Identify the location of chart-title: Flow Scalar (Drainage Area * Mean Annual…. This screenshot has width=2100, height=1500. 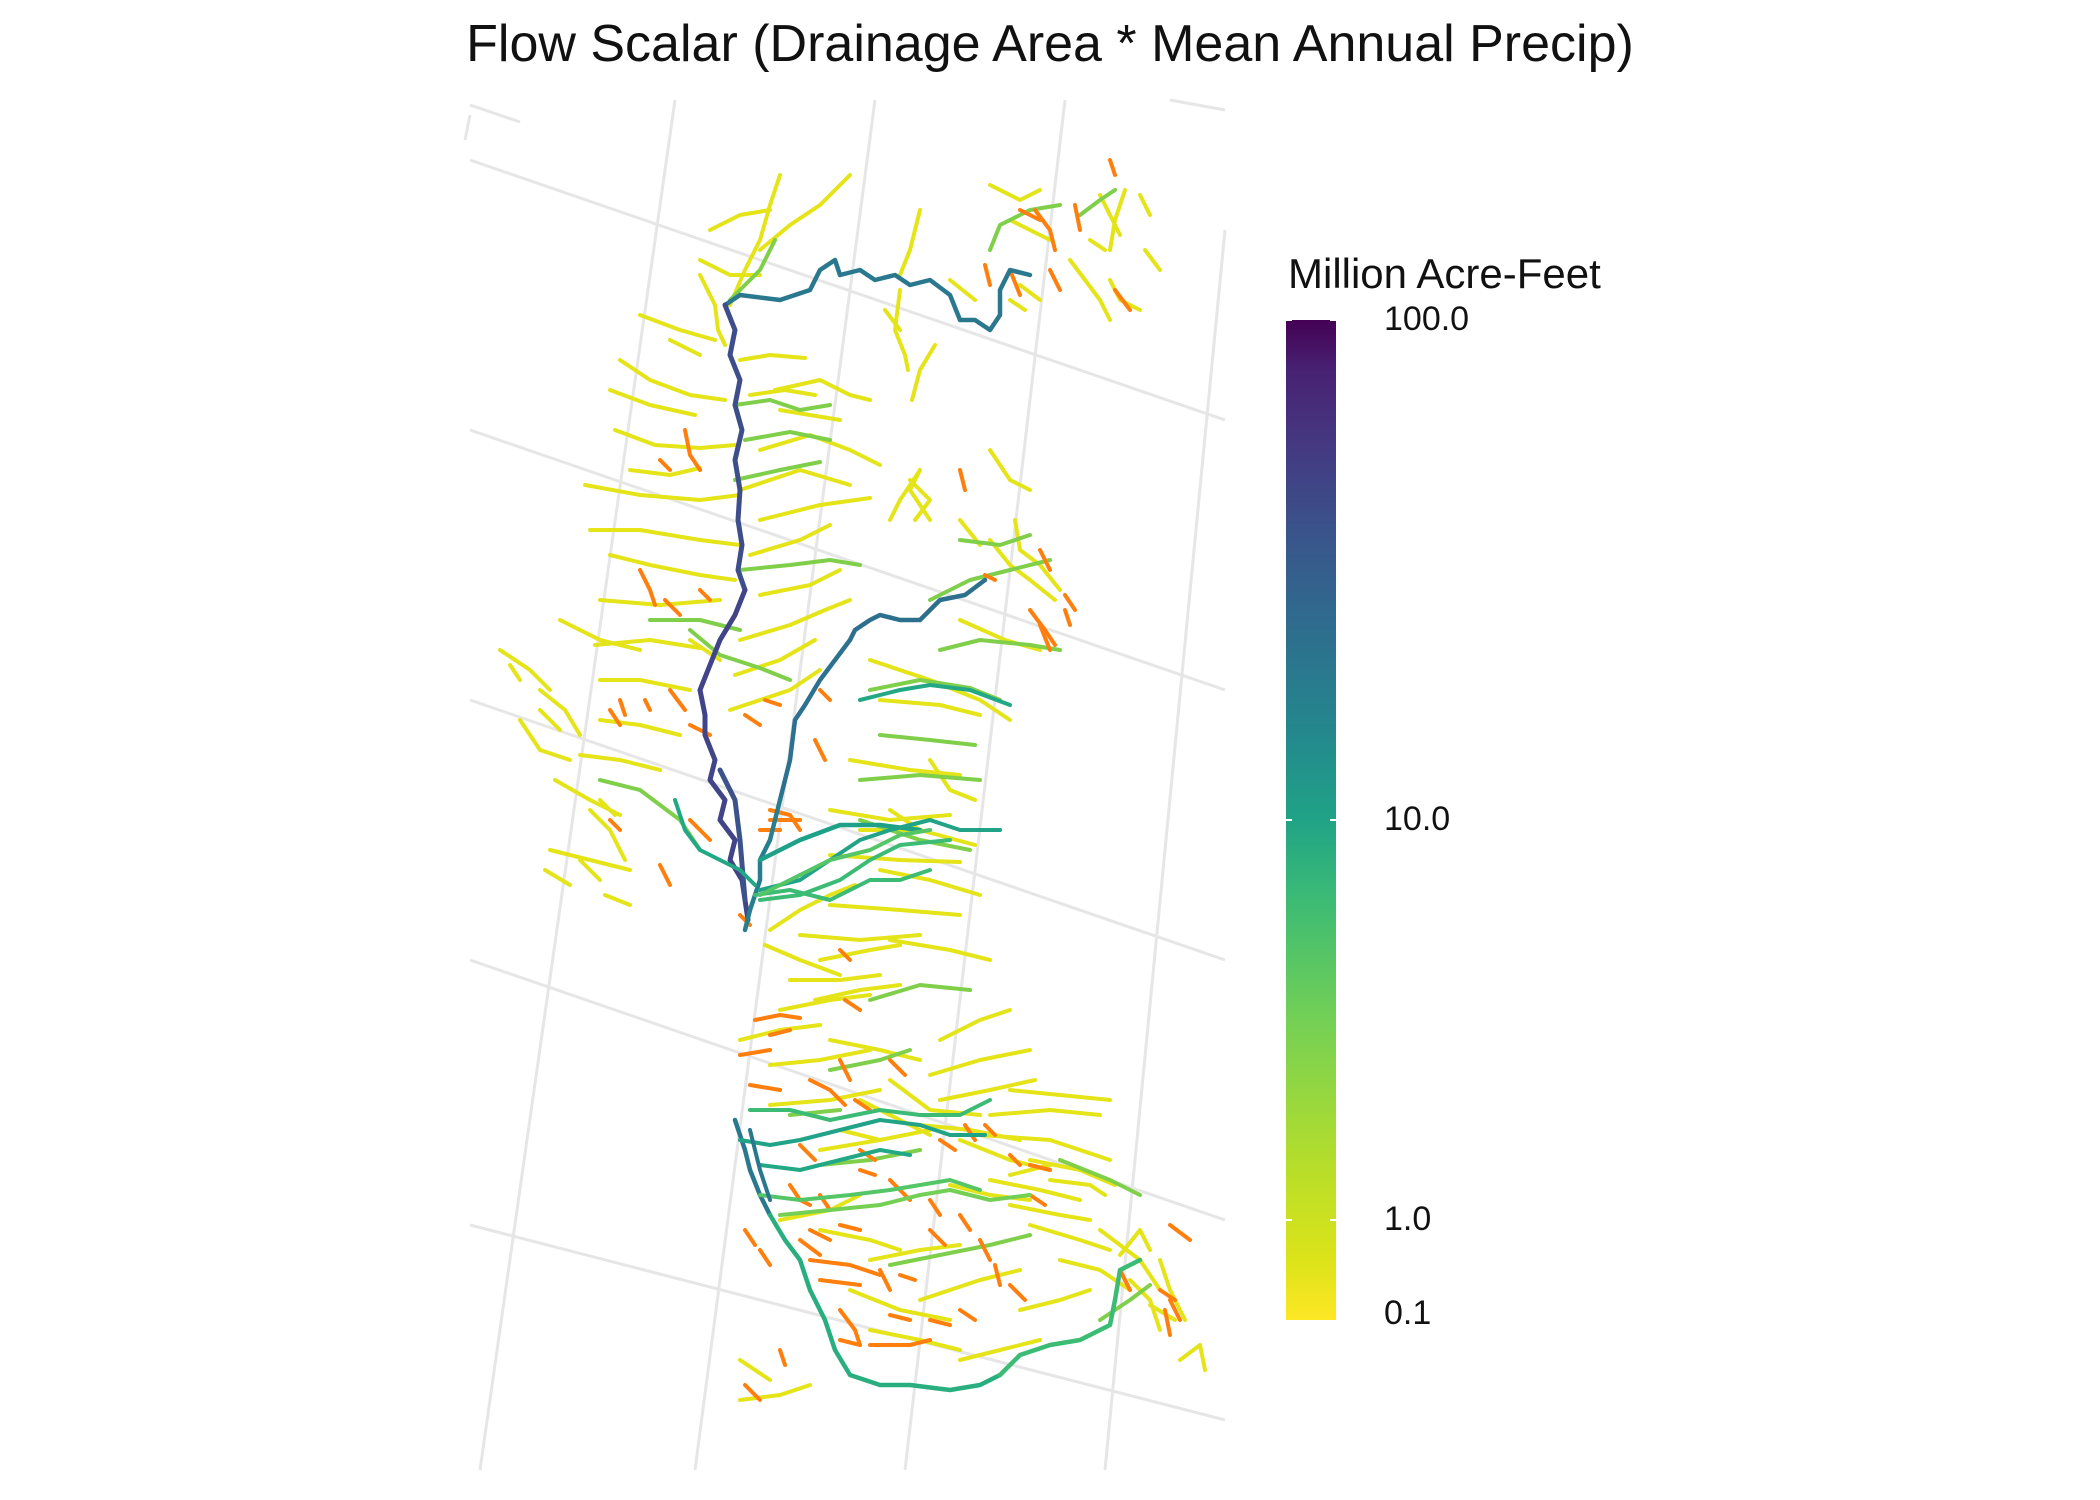
(1050, 44).